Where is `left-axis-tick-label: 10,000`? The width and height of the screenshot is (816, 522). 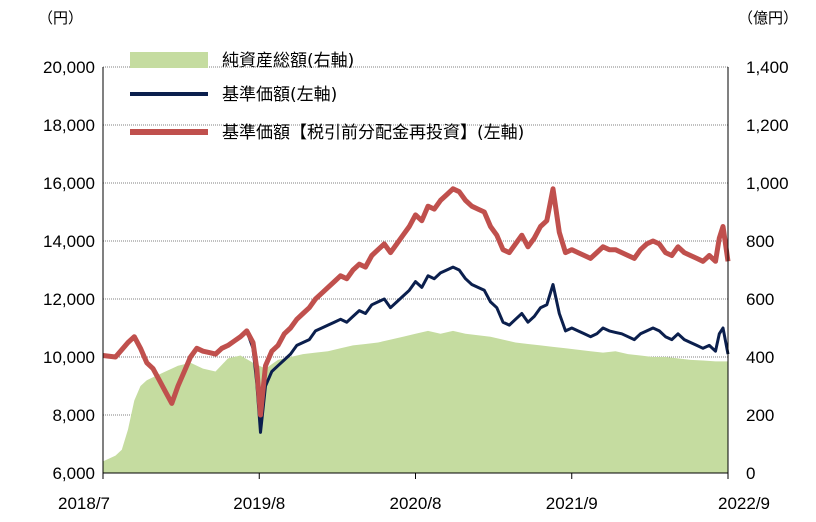 left-axis-tick-label: 10,000 is located at coordinates (69, 357).